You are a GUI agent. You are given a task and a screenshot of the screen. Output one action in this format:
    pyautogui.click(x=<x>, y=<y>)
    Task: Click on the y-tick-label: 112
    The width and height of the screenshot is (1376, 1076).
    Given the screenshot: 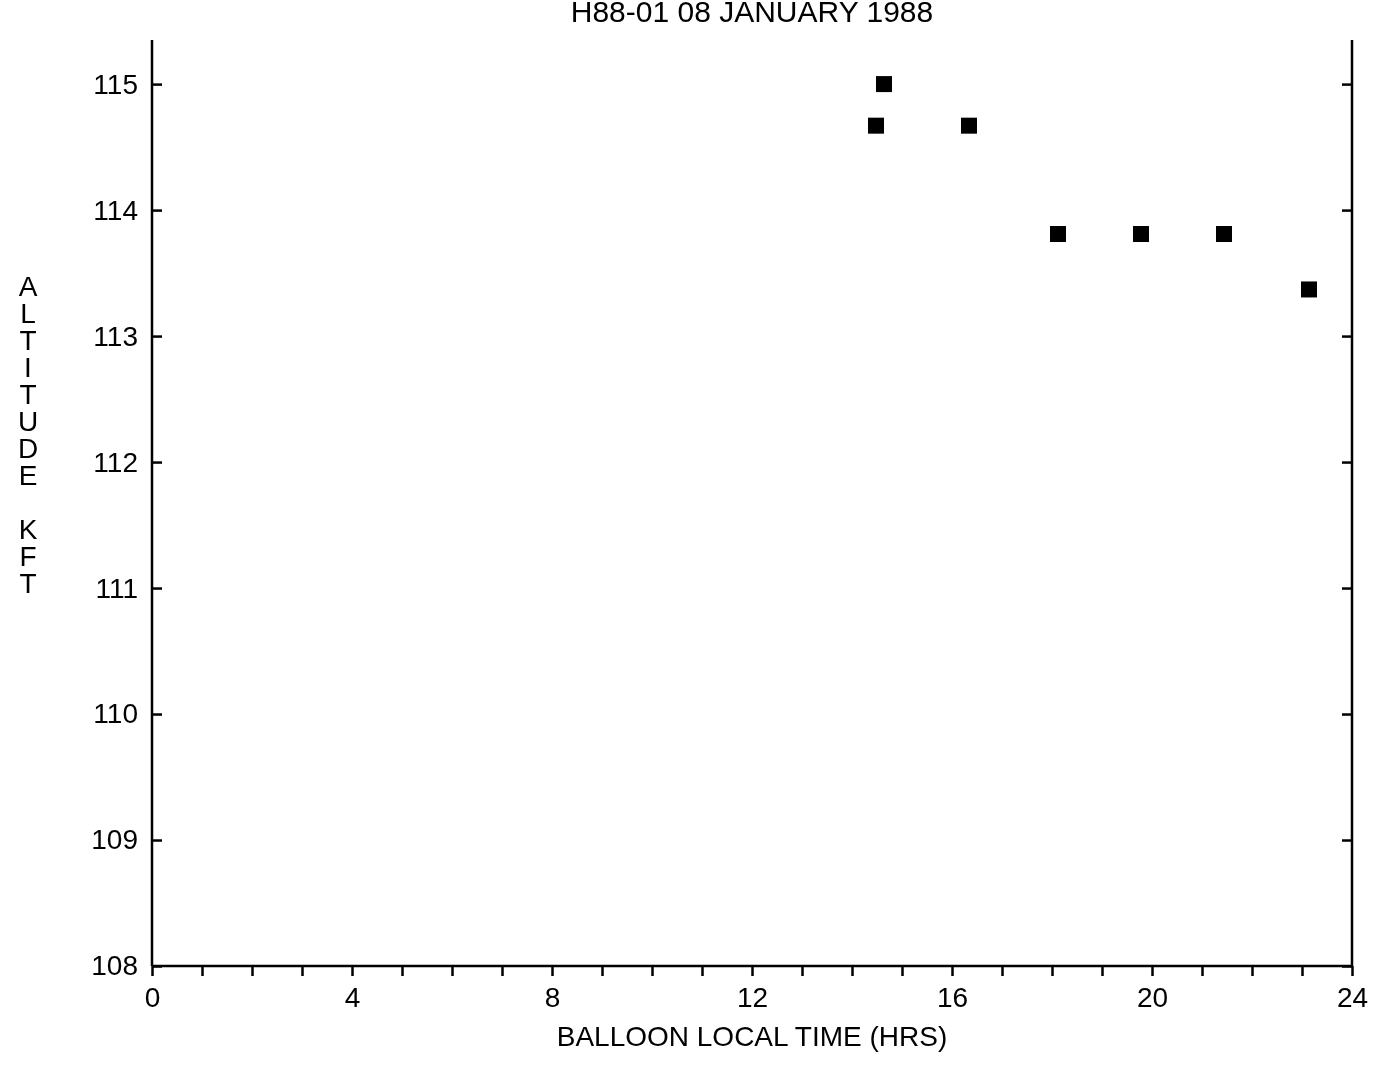 What is the action you would take?
    pyautogui.click(x=115, y=462)
    